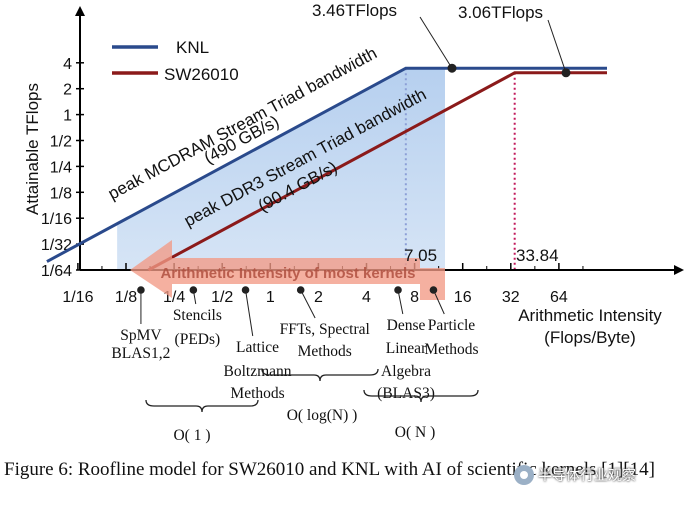 The height and width of the screenshot is (507, 688). I want to click on y-tick-label: 2, so click(67, 90).